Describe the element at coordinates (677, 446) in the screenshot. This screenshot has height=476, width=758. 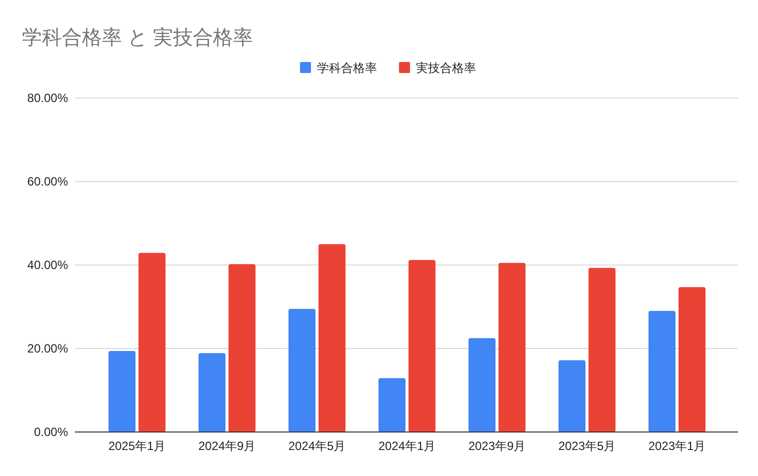
I see `x-tick-label: 2023年1月` at that location.